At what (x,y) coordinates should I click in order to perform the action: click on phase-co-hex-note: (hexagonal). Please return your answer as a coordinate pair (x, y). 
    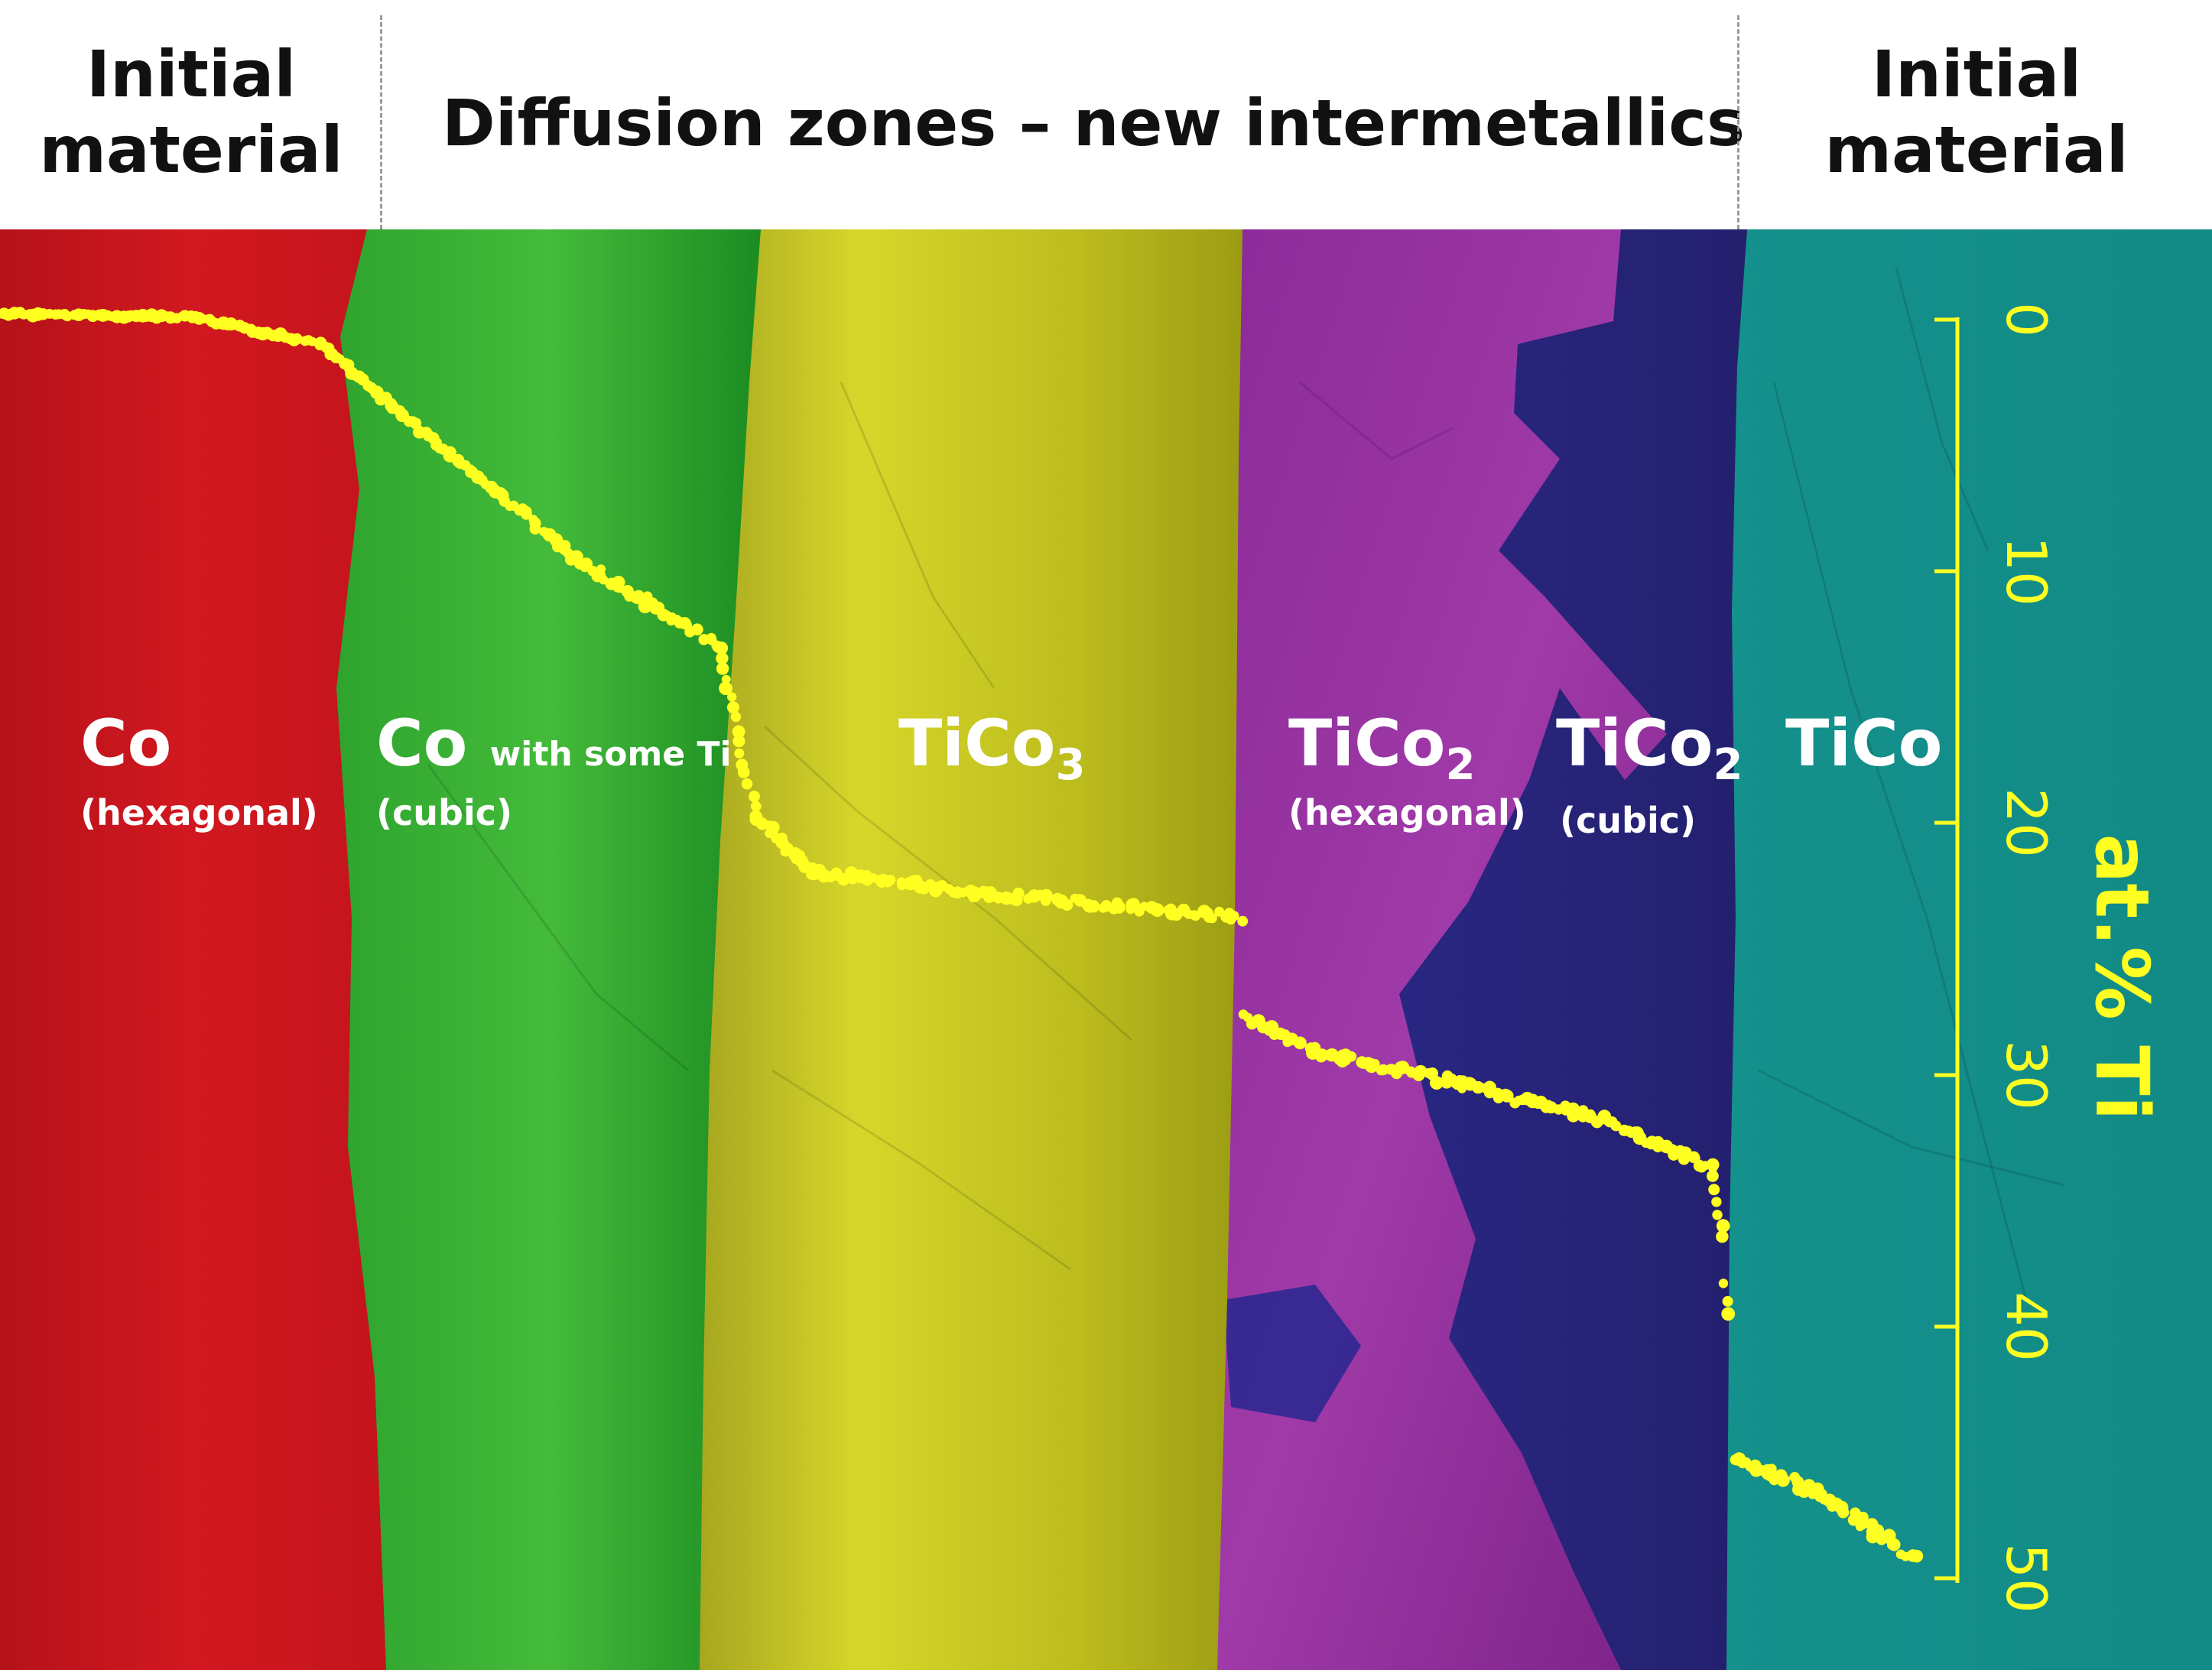
    Looking at the image, I should click on (199, 812).